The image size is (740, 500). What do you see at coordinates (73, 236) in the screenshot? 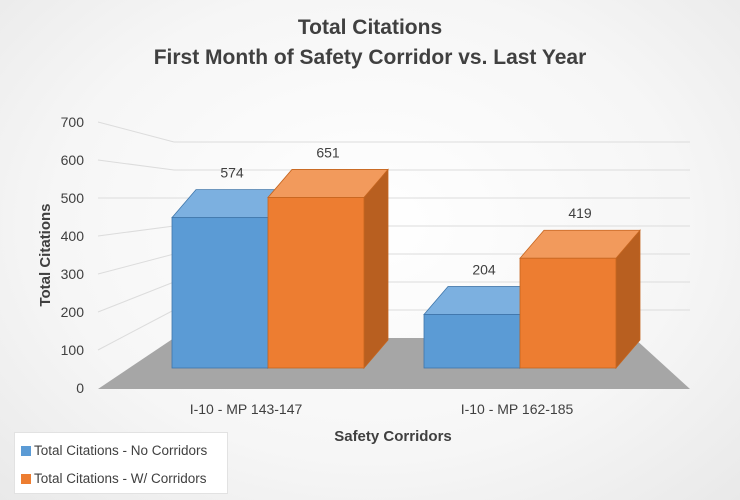
I see `y-tick-label: 400` at bounding box center [73, 236].